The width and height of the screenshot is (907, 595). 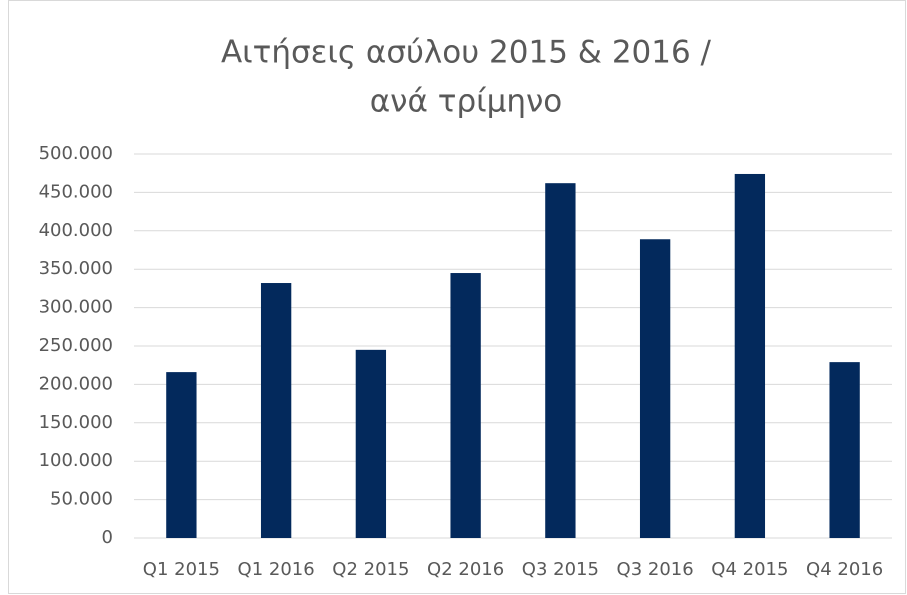 What do you see at coordinates (76, 345) in the screenshot?
I see `y-tick-label: 250.000` at bounding box center [76, 345].